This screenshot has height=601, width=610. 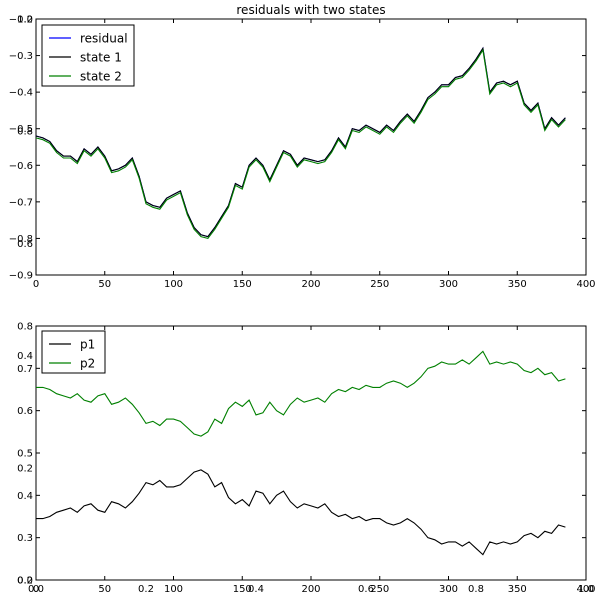 What do you see at coordinates (25, 356) in the screenshot?
I see `bg-y-tick-label: 0.4` at bounding box center [25, 356].